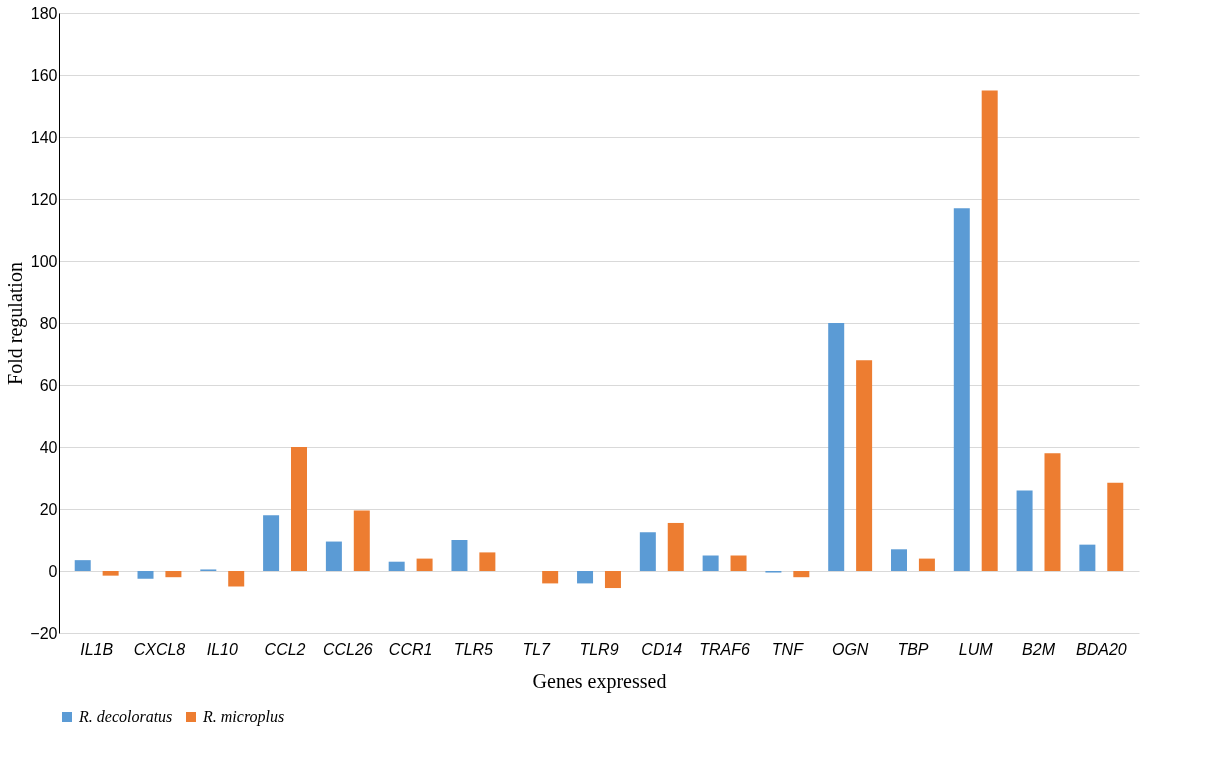  Describe the element at coordinates (48, 509) in the screenshot. I see `y-tick-label: 20` at that location.